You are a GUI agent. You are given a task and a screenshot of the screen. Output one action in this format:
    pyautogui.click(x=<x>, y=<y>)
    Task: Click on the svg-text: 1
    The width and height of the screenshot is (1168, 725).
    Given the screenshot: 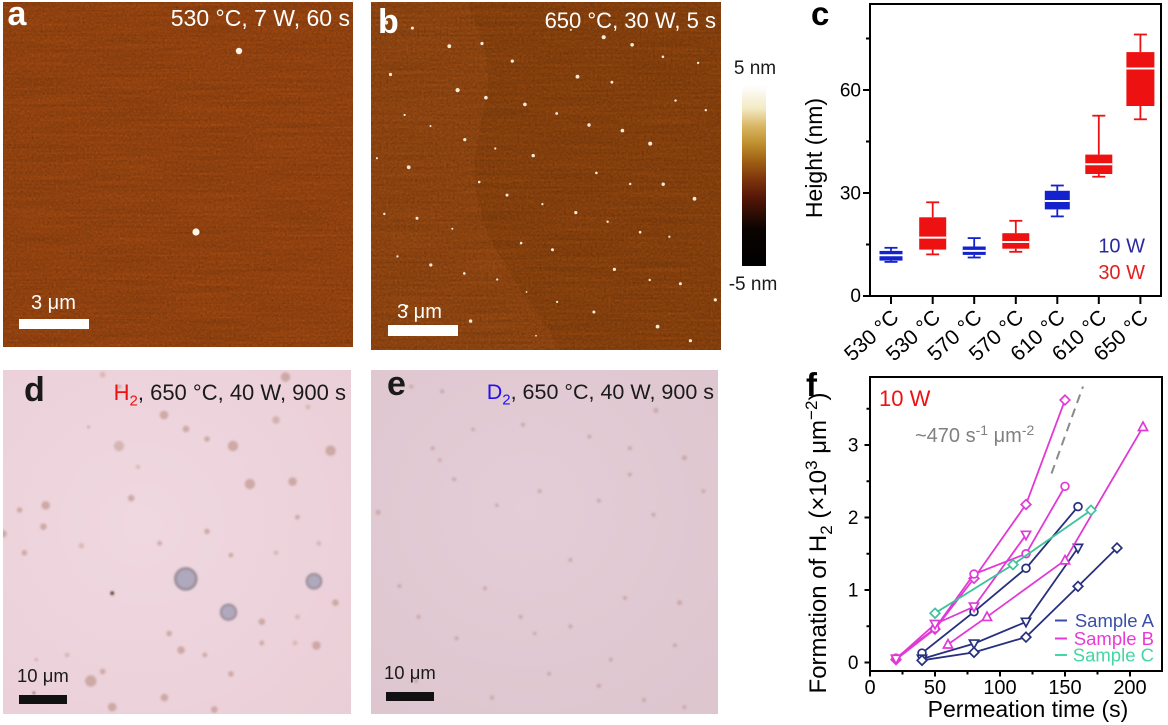 What is the action you would take?
    pyautogui.click(x=853, y=591)
    